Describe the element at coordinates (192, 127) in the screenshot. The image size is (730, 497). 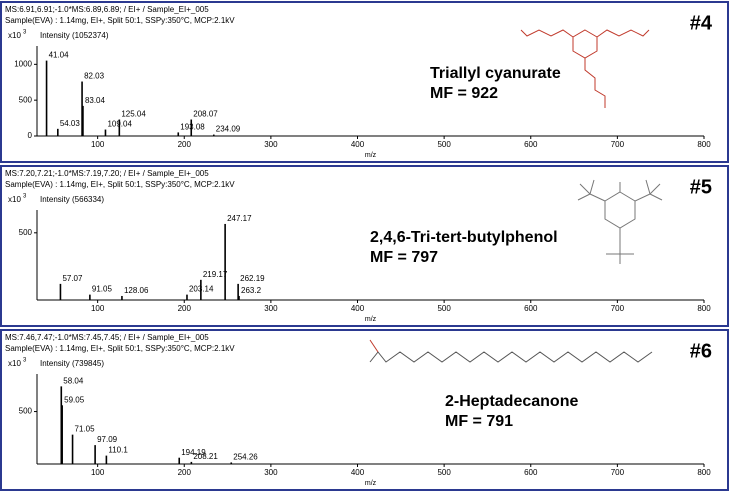
I see `peak-label: 193.08` at that location.